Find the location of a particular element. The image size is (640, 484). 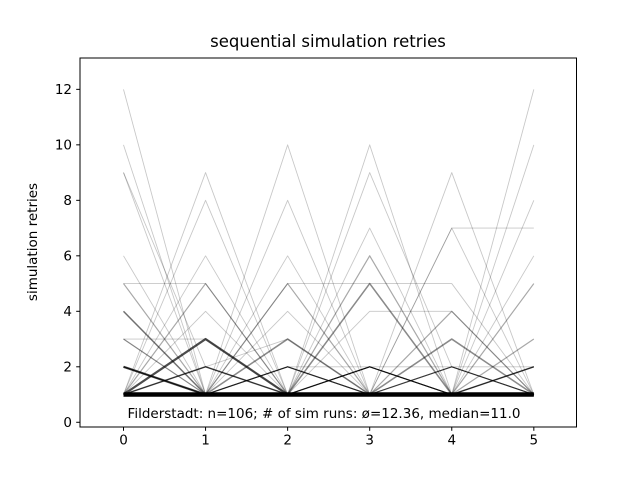

x-tick-label: 3 is located at coordinates (369, 441).